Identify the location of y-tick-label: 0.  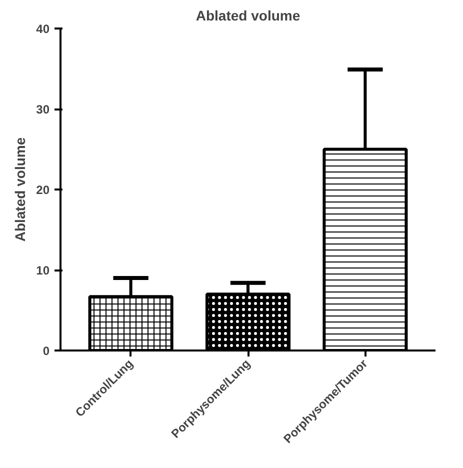
(46, 351).